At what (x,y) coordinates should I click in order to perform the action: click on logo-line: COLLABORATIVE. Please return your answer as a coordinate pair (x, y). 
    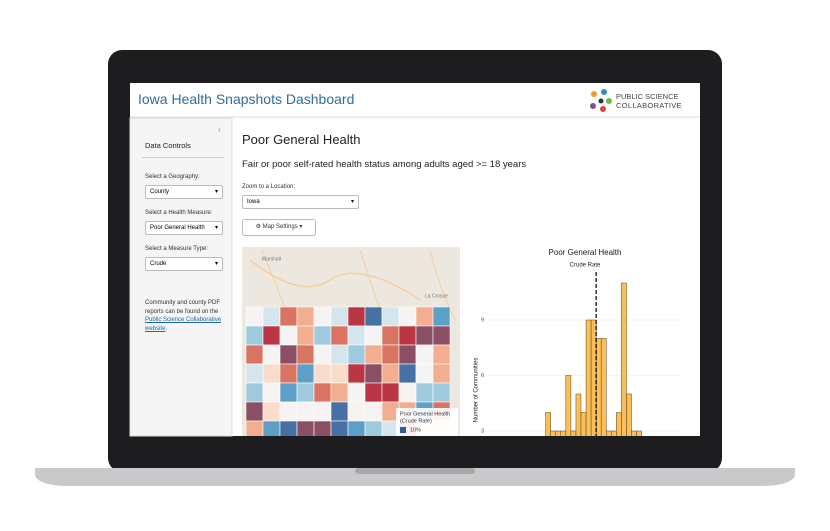
    Looking at the image, I should click on (649, 105).